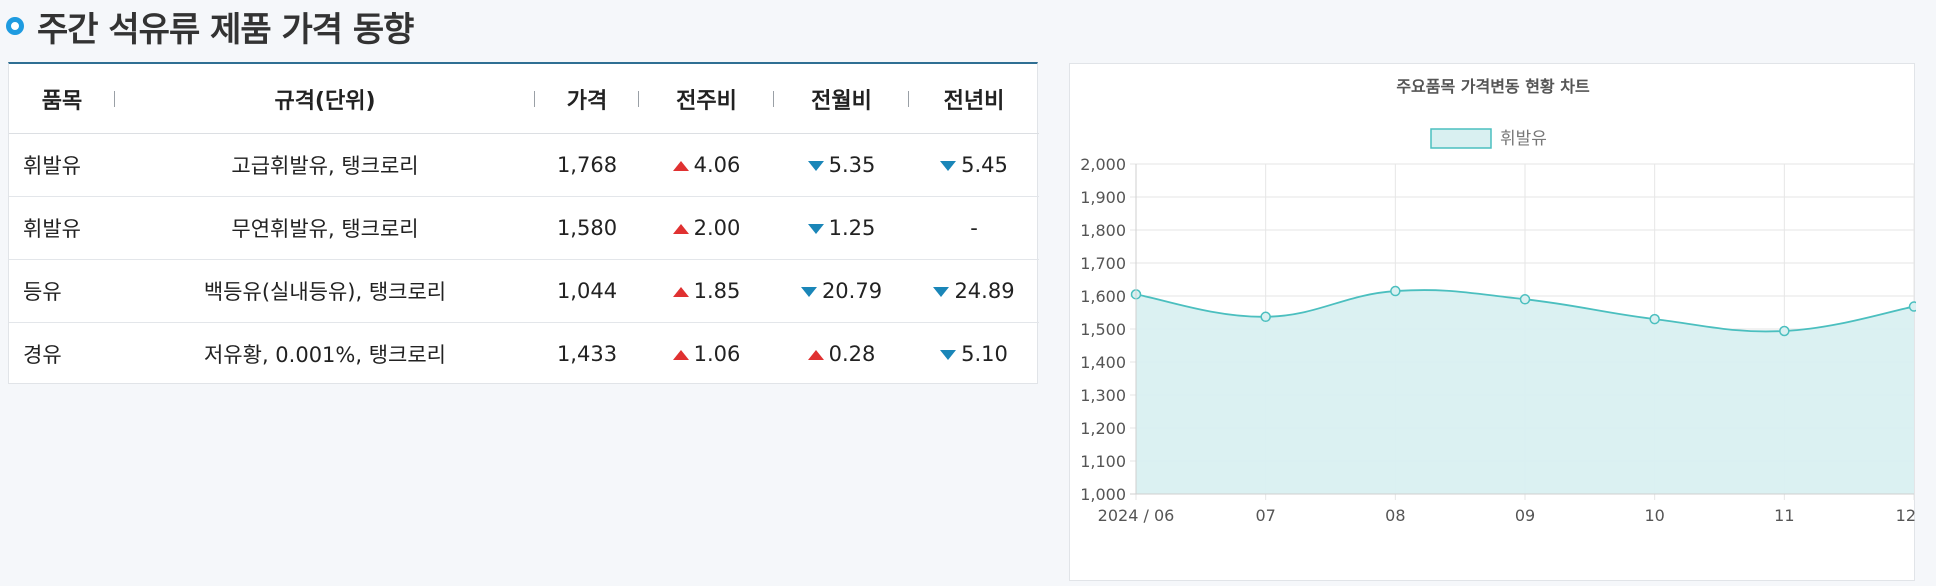 This screenshot has width=1936, height=586. What do you see at coordinates (325, 228) in the screenshot?
I see `spec-cell: 무연휘발유, 탱크로리` at bounding box center [325, 228].